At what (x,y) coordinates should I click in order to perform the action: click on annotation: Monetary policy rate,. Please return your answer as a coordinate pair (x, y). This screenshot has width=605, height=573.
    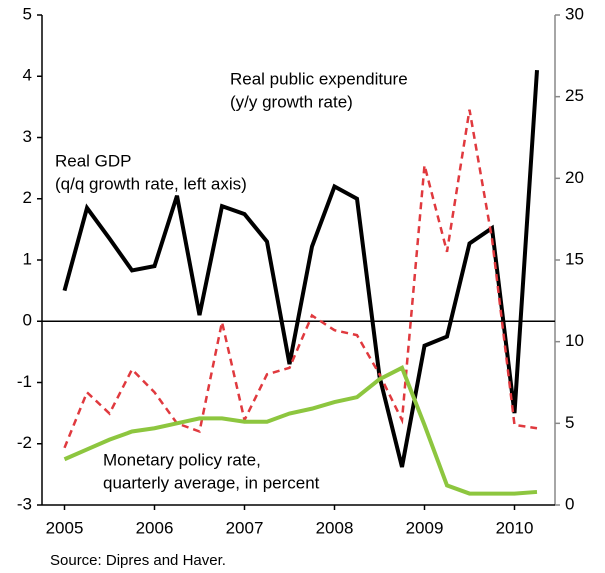
    Looking at the image, I should click on (182, 459).